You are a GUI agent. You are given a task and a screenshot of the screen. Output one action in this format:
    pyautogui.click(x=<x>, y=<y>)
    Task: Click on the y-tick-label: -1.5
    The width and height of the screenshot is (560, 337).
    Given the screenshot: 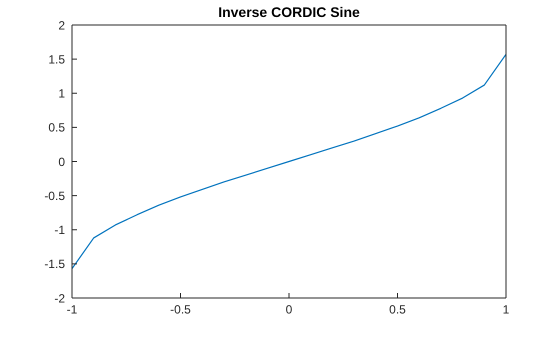 What is the action you would take?
    pyautogui.click(x=55, y=264)
    